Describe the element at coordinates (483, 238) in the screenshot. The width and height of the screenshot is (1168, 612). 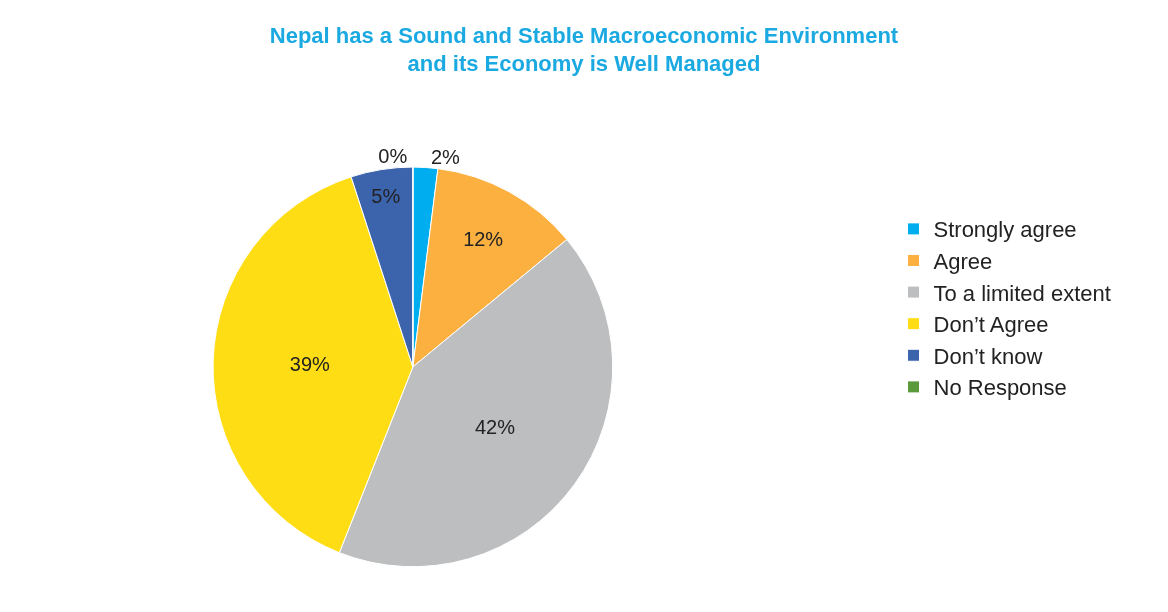
I see `data-label: 12%` at that location.